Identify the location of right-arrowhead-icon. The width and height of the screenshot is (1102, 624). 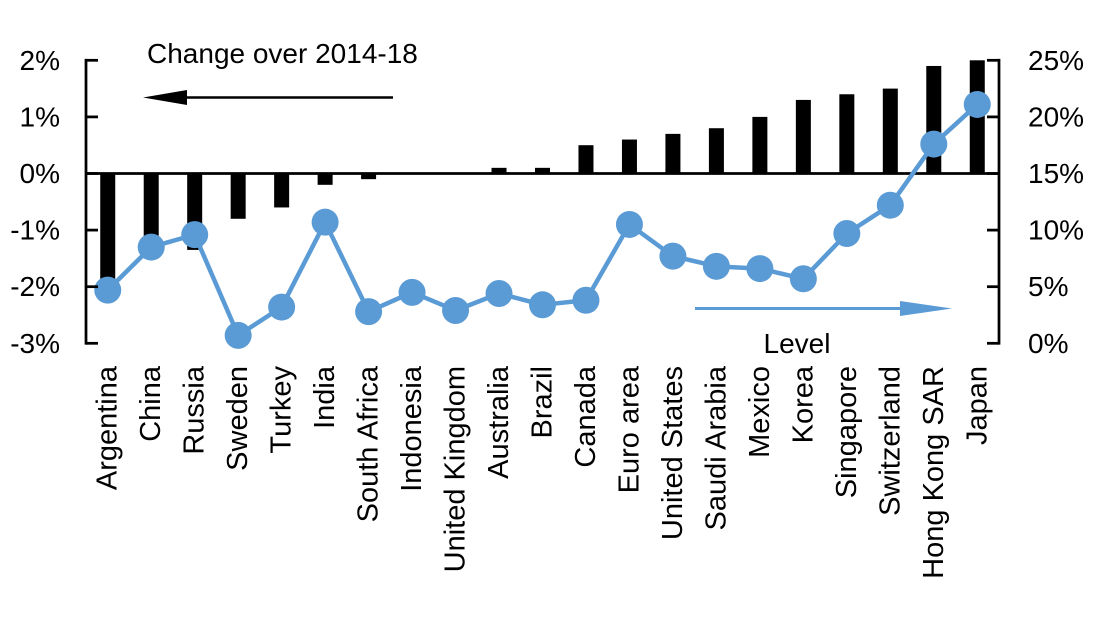
(926, 308).